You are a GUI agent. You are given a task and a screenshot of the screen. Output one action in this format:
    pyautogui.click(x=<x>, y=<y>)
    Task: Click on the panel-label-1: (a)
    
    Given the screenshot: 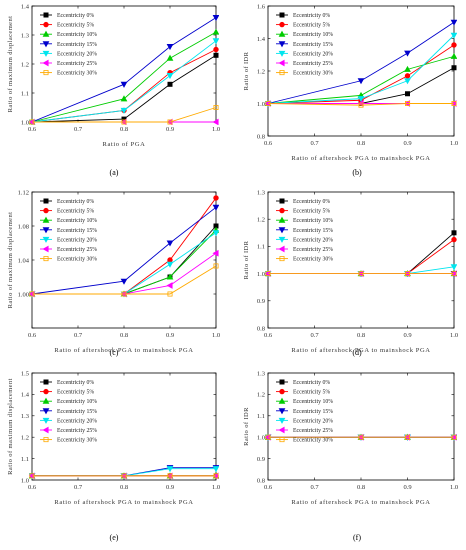 What is the action you would take?
    pyautogui.click(x=114, y=172)
    